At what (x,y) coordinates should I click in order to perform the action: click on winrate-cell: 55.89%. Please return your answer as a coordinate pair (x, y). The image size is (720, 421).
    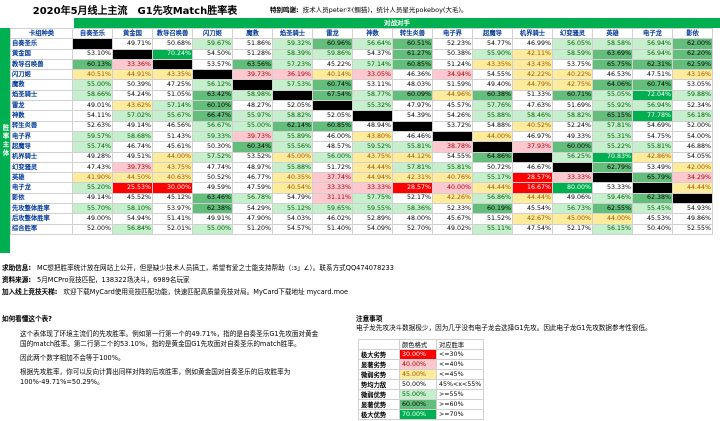
    Looking at the image, I should click on (292, 136).